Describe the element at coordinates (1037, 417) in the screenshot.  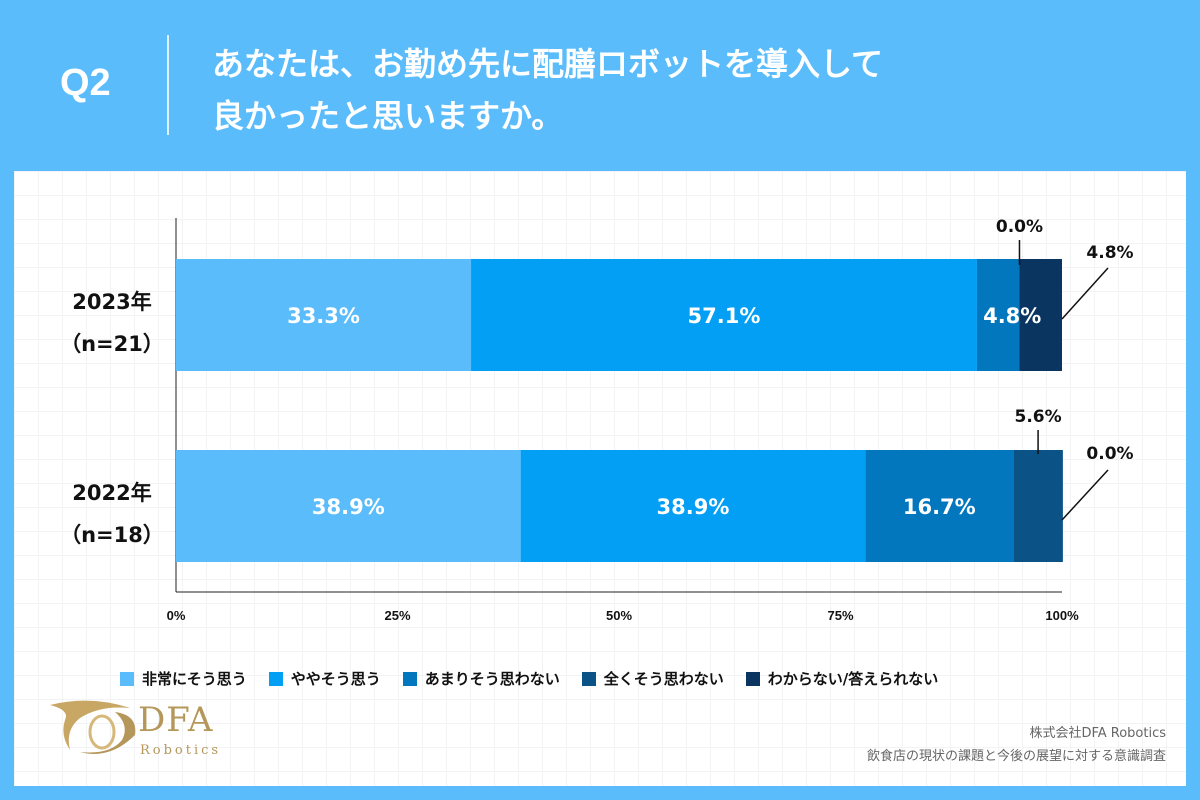
I see `data-label-callout: 5.6%` at that location.